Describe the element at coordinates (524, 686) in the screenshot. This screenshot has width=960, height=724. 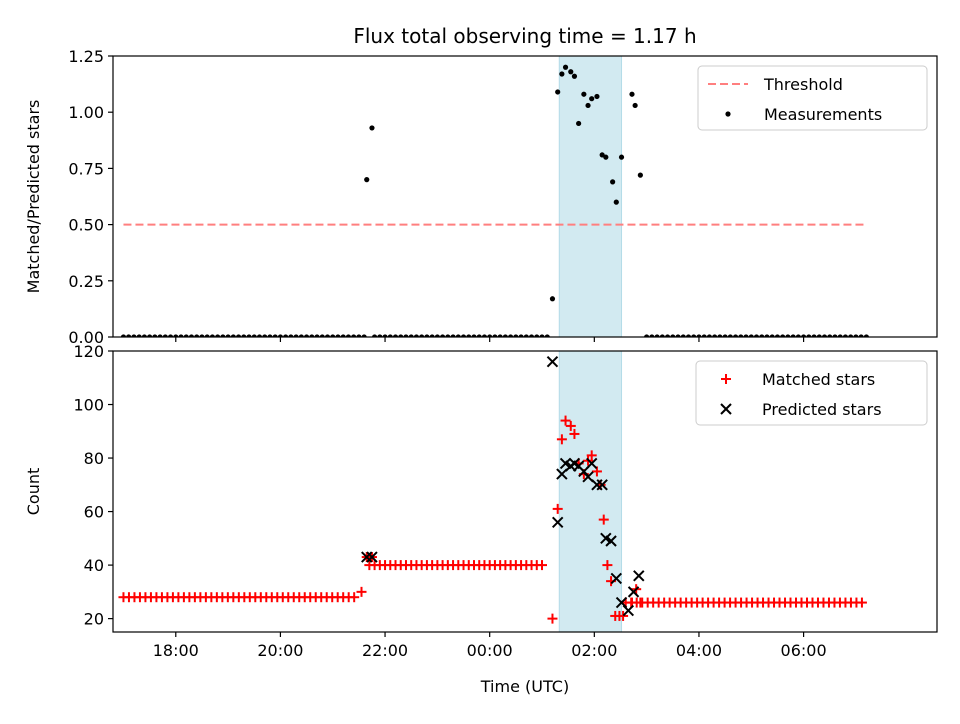
I see `x-axis-label: Time (UTC)` at that location.